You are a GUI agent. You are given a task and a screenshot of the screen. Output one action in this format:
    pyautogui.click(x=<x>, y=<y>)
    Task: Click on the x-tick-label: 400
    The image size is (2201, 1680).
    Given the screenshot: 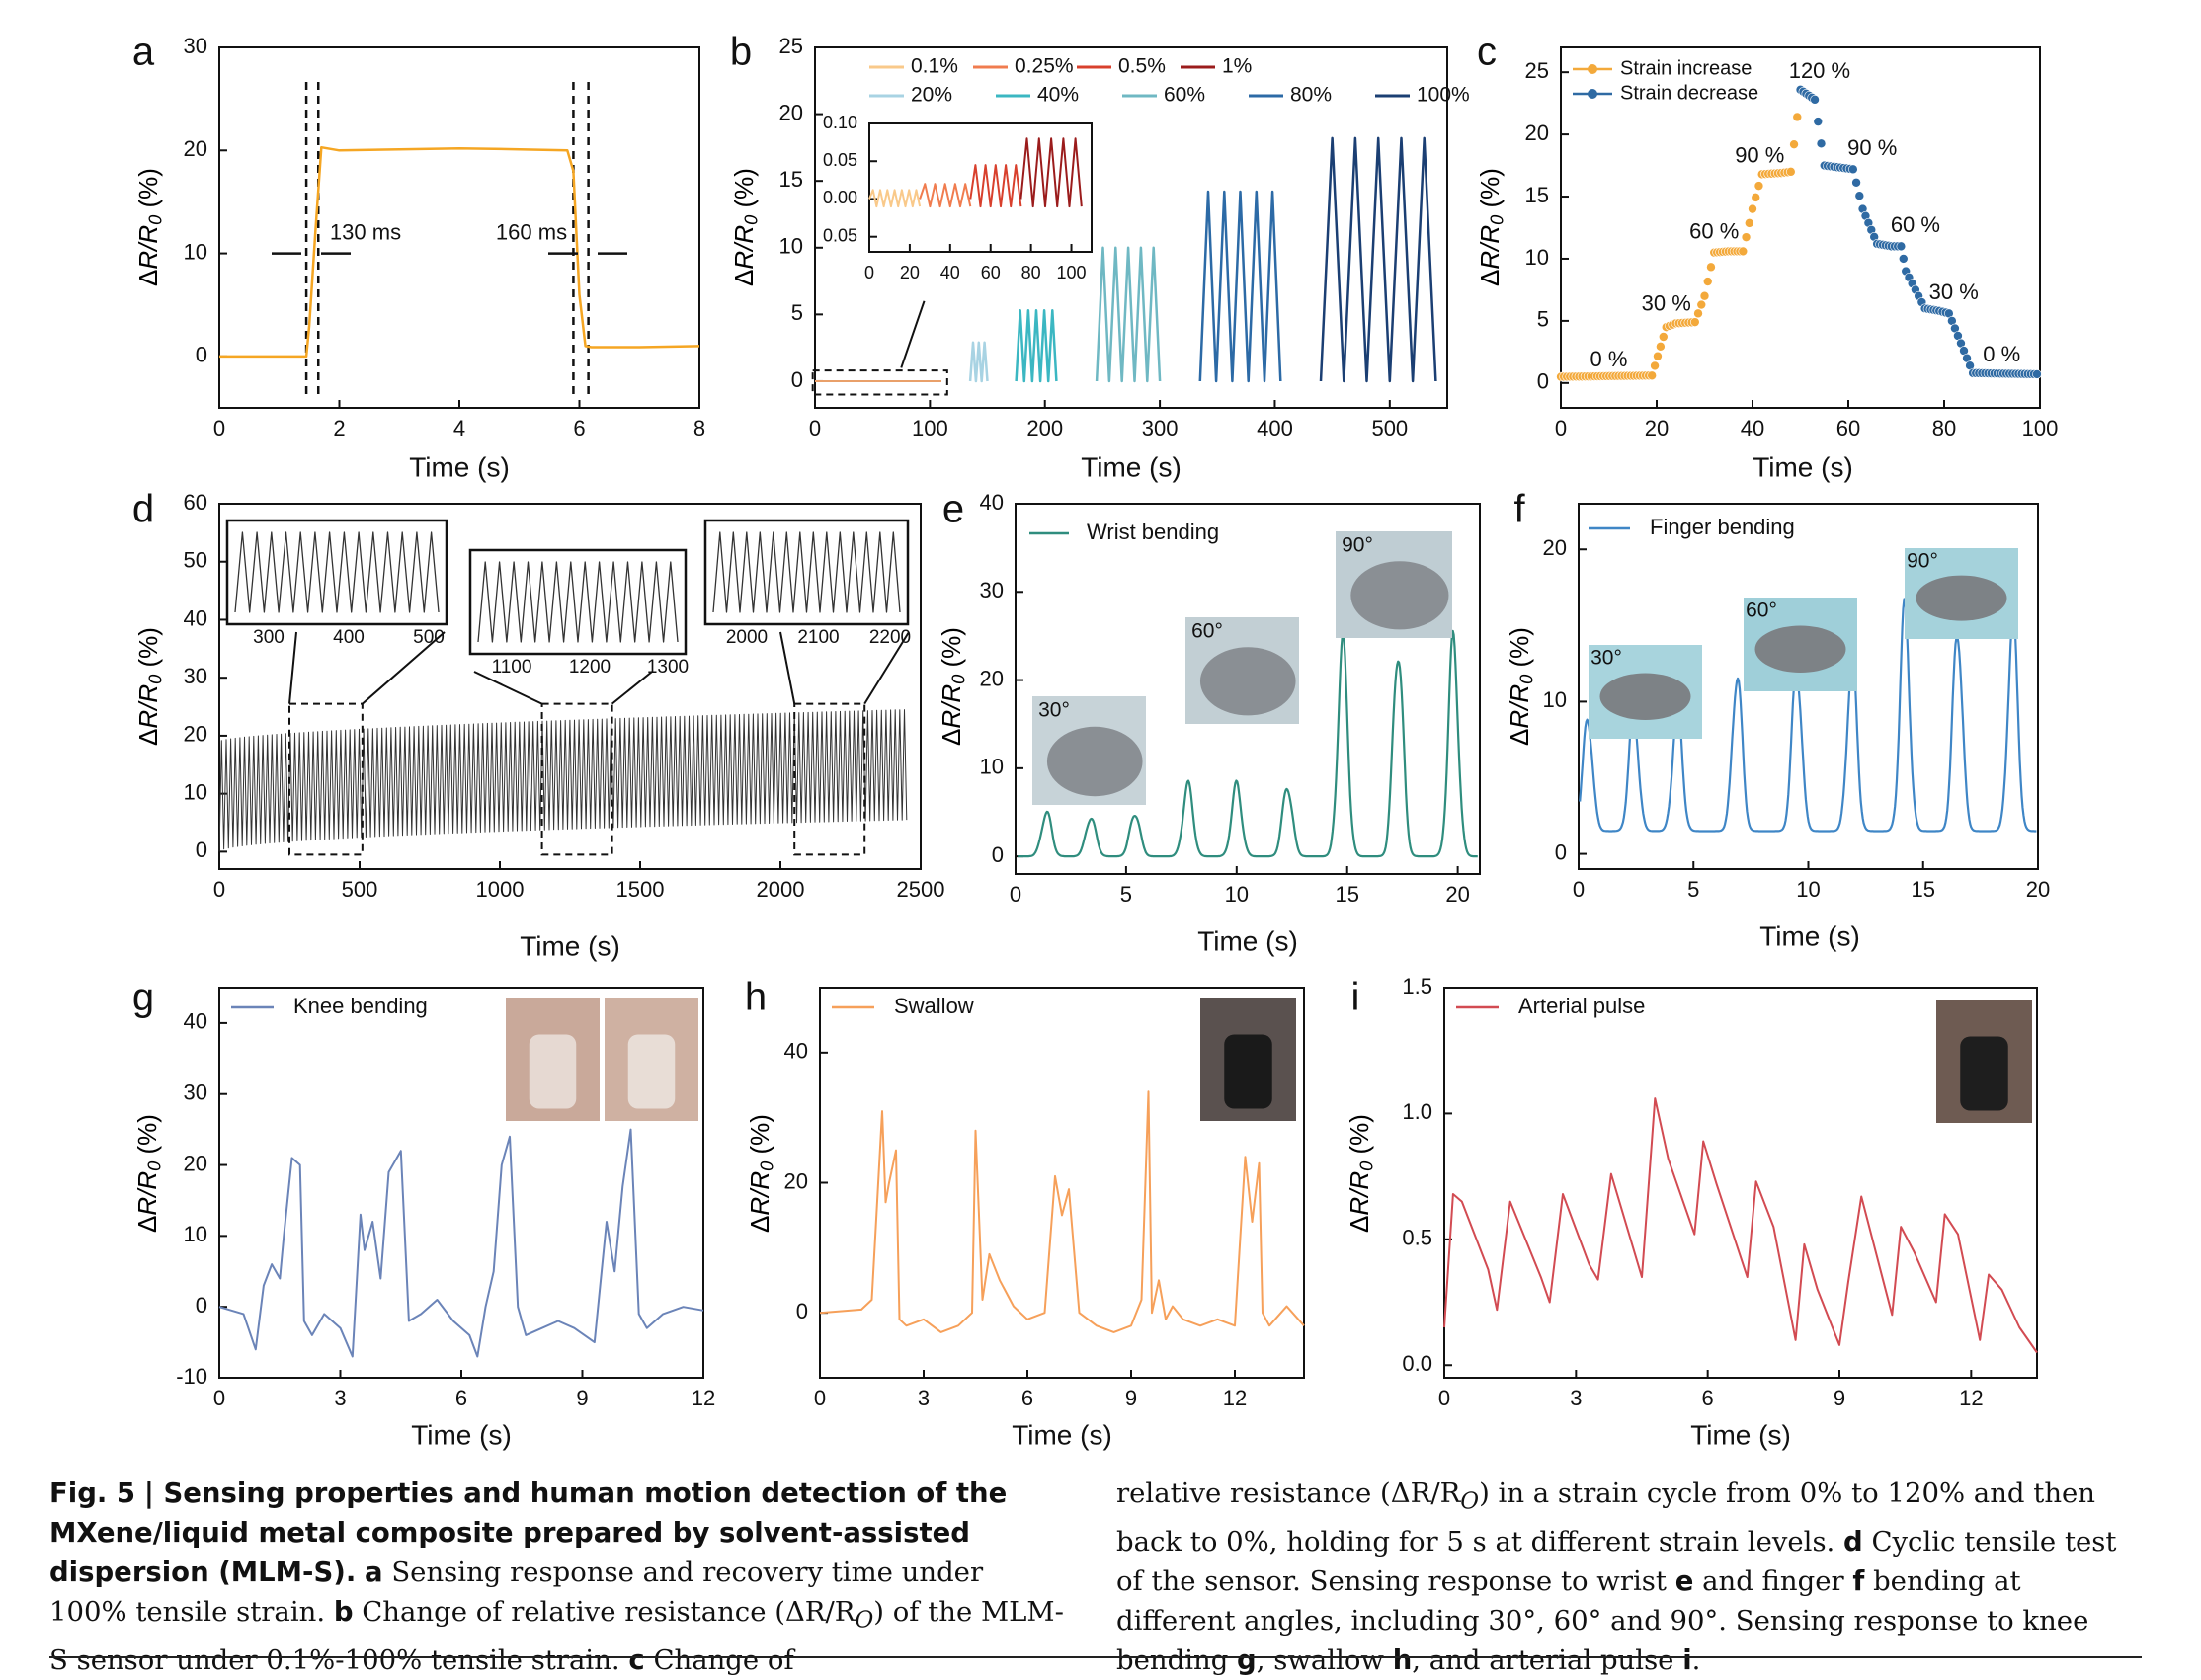 What is the action you would take?
    pyautogui.click(x=1275, y=428)
    